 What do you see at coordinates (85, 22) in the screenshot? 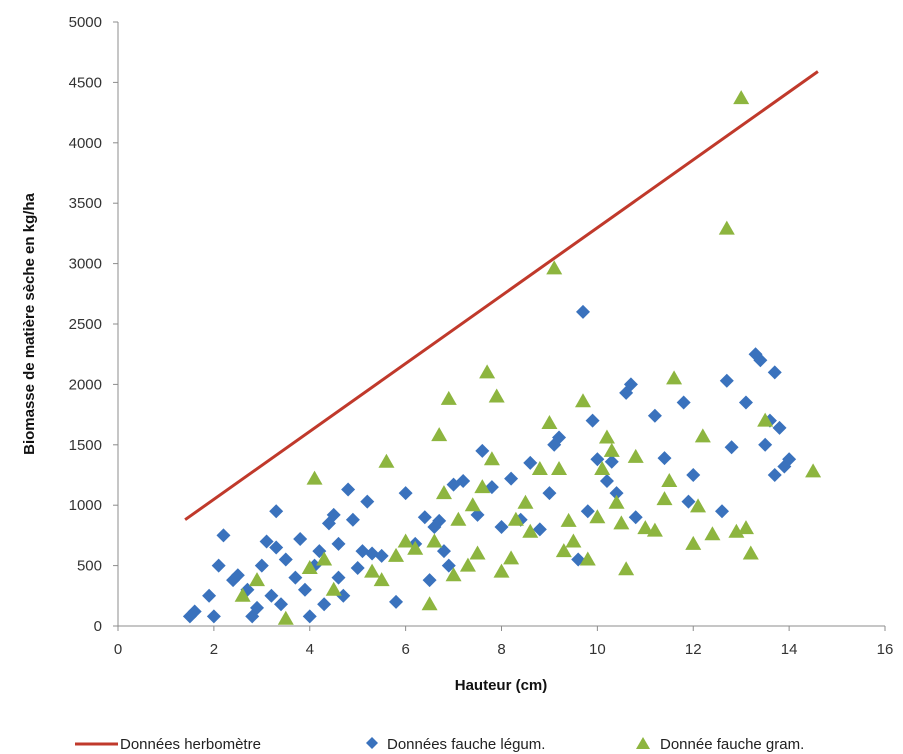
I see `y-tick-label: 5000` at bounding box center [85, 22].